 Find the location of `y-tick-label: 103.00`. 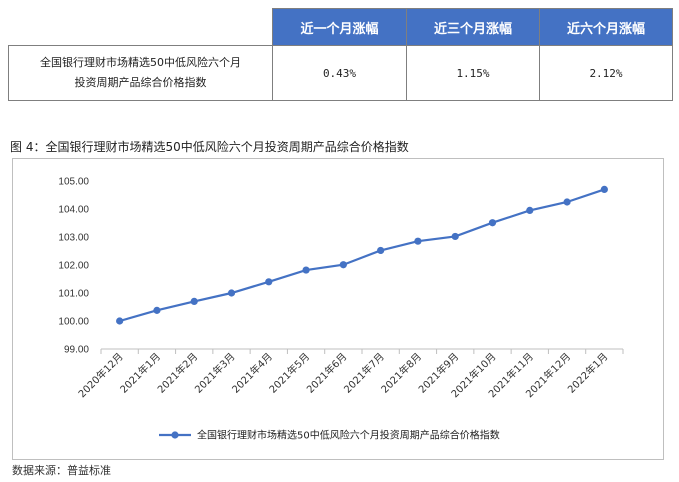

y-tick-label: 103.00 is located at coordinates (73, 238).